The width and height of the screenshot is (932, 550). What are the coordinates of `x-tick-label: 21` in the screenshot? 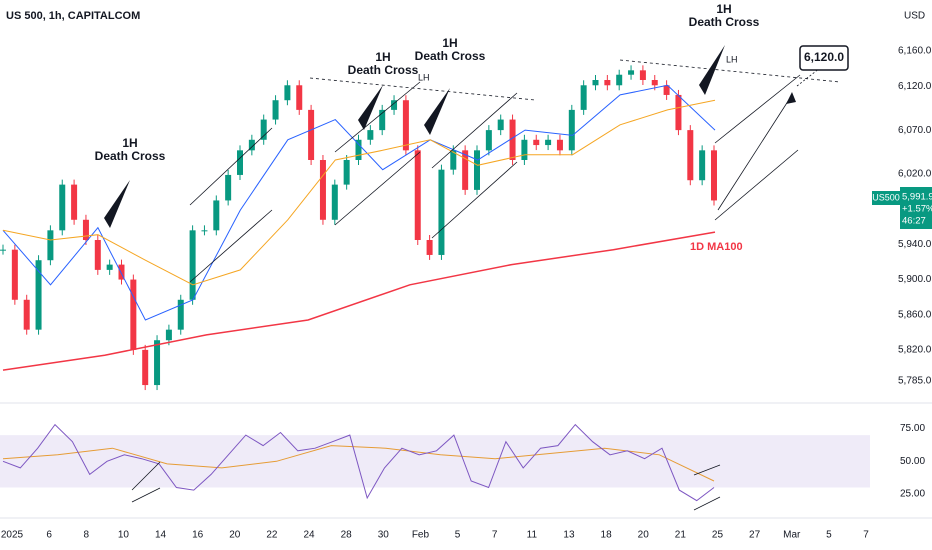 It's located at (681, 535).